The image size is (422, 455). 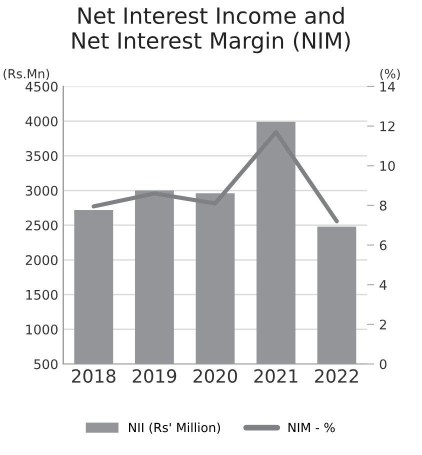 What do you see at coordinates (42, 87) in the screenshot?
I see `y-tick-label: 4500` at bounding box center [42, 87].